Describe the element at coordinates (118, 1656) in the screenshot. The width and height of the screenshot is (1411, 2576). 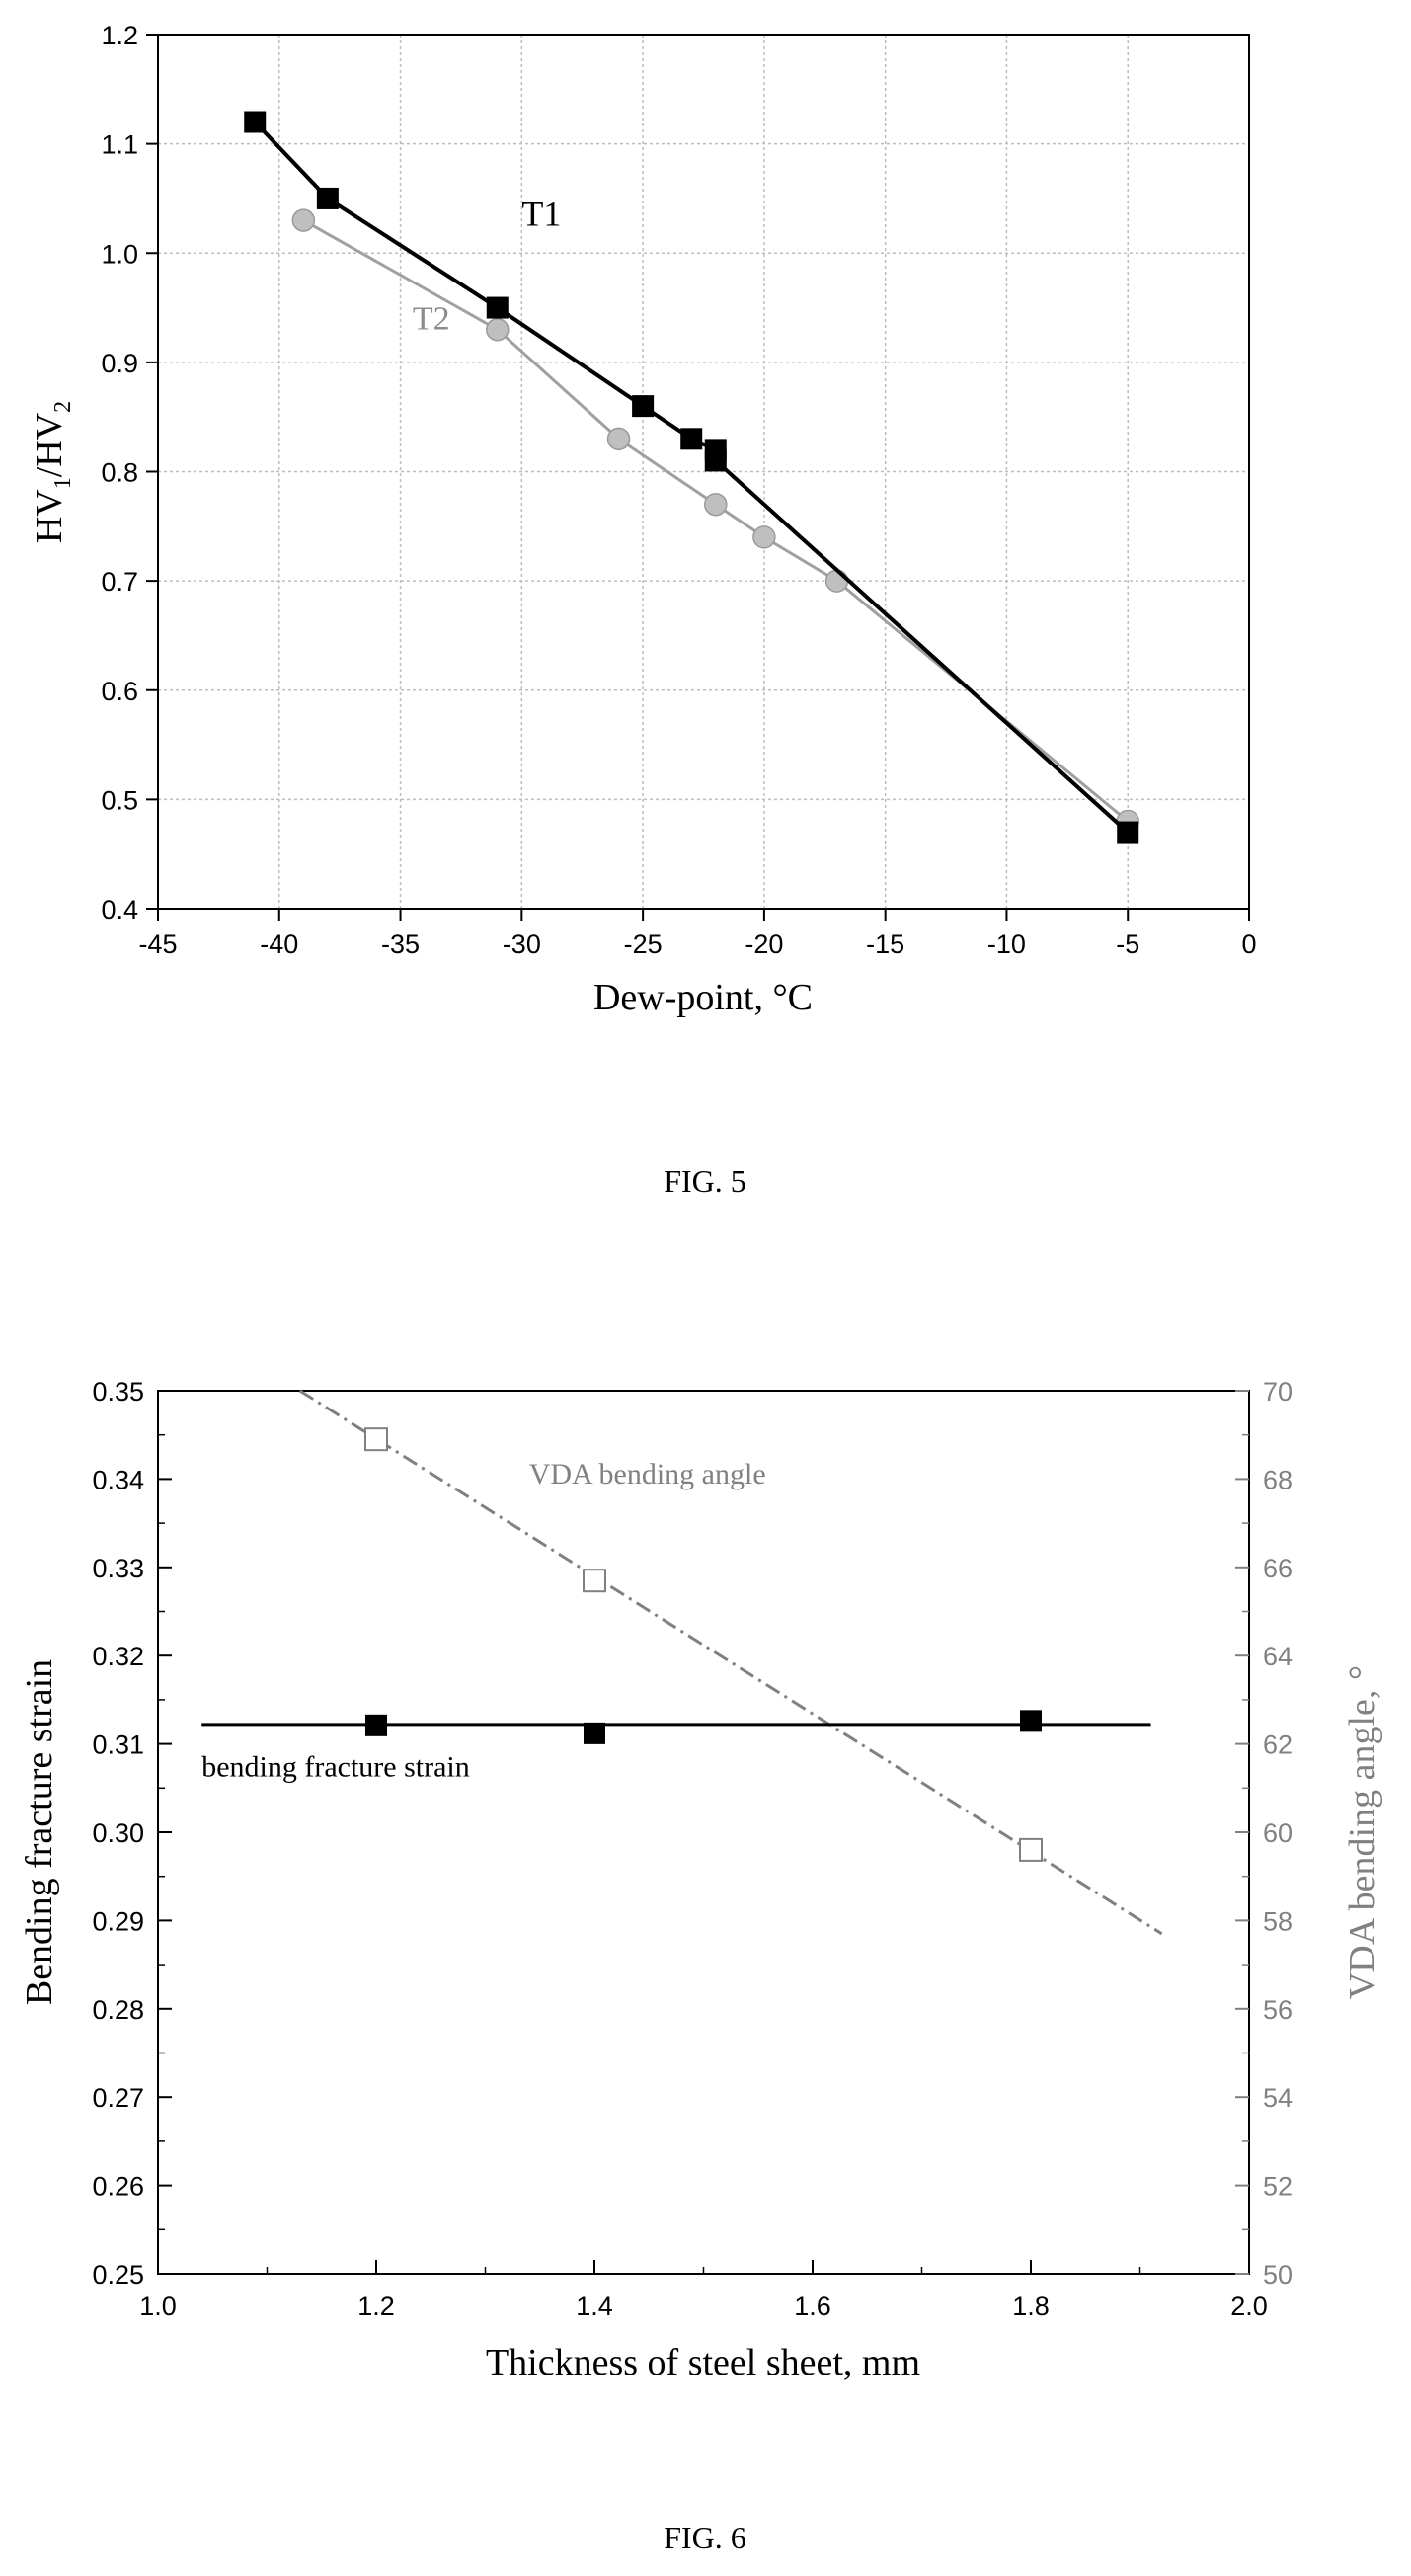
I see `fig6-left-y-tick-label: 0.32` at that location.